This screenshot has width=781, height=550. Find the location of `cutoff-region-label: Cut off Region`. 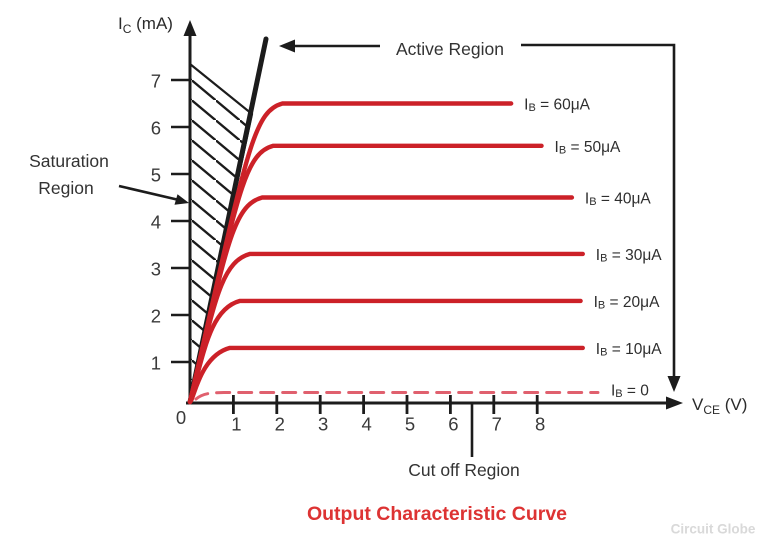

cutoff-region-label: Cut off Region is located at coordinates (464, 470).